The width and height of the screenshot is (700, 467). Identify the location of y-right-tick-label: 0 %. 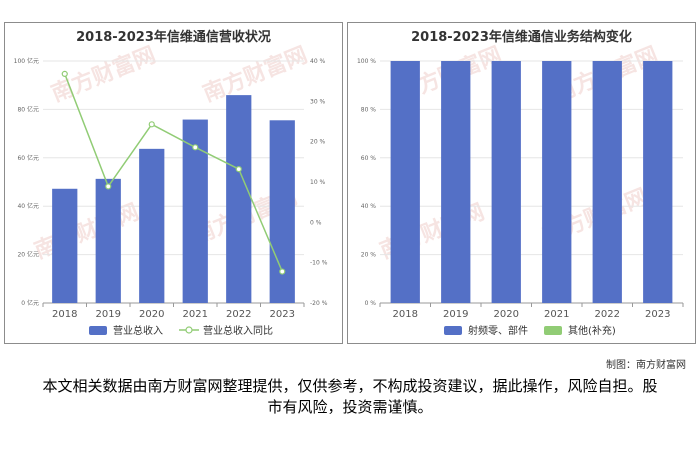
(316, 222).